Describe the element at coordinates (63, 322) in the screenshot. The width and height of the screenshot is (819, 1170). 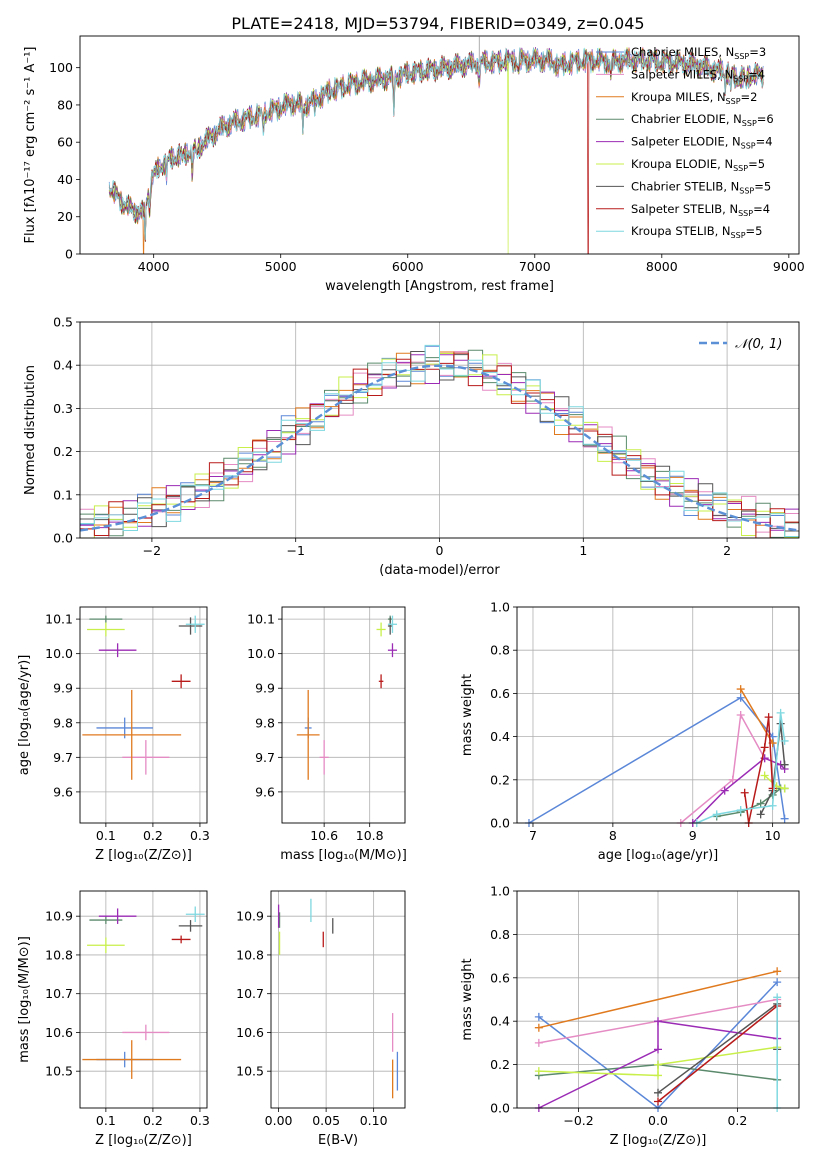
I see `y-tick-label: 0.5` at that location.